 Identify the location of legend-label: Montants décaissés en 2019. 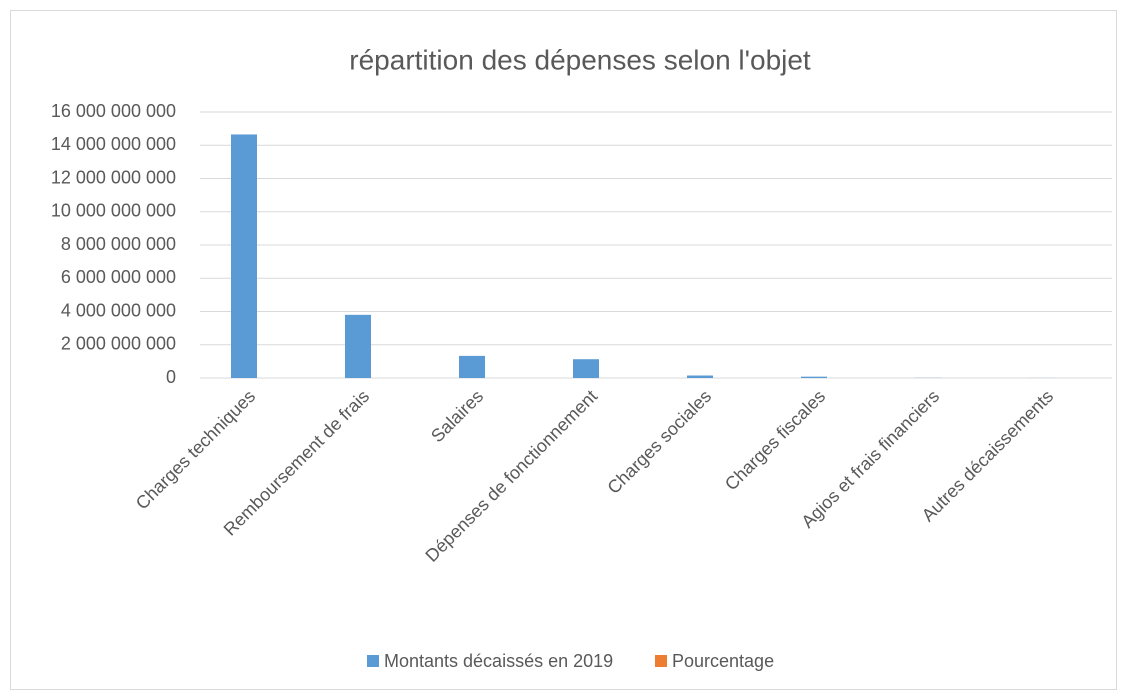
(498, 661).